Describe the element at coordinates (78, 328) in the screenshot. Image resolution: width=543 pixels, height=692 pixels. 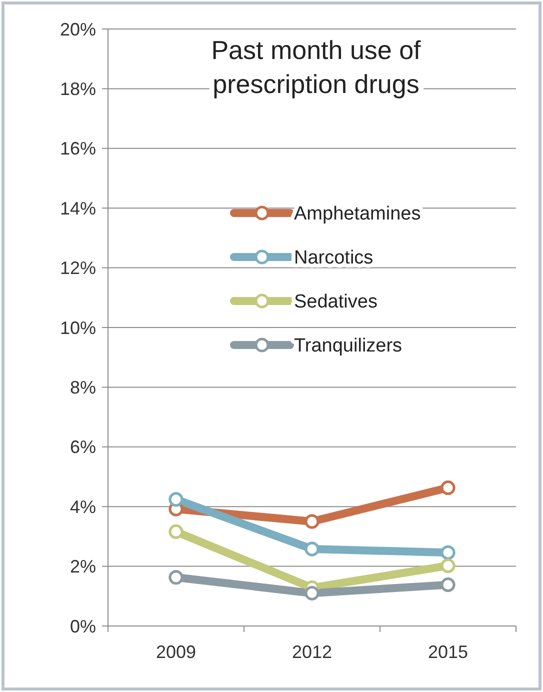
I see `y-tick-label: 10%` at that location.